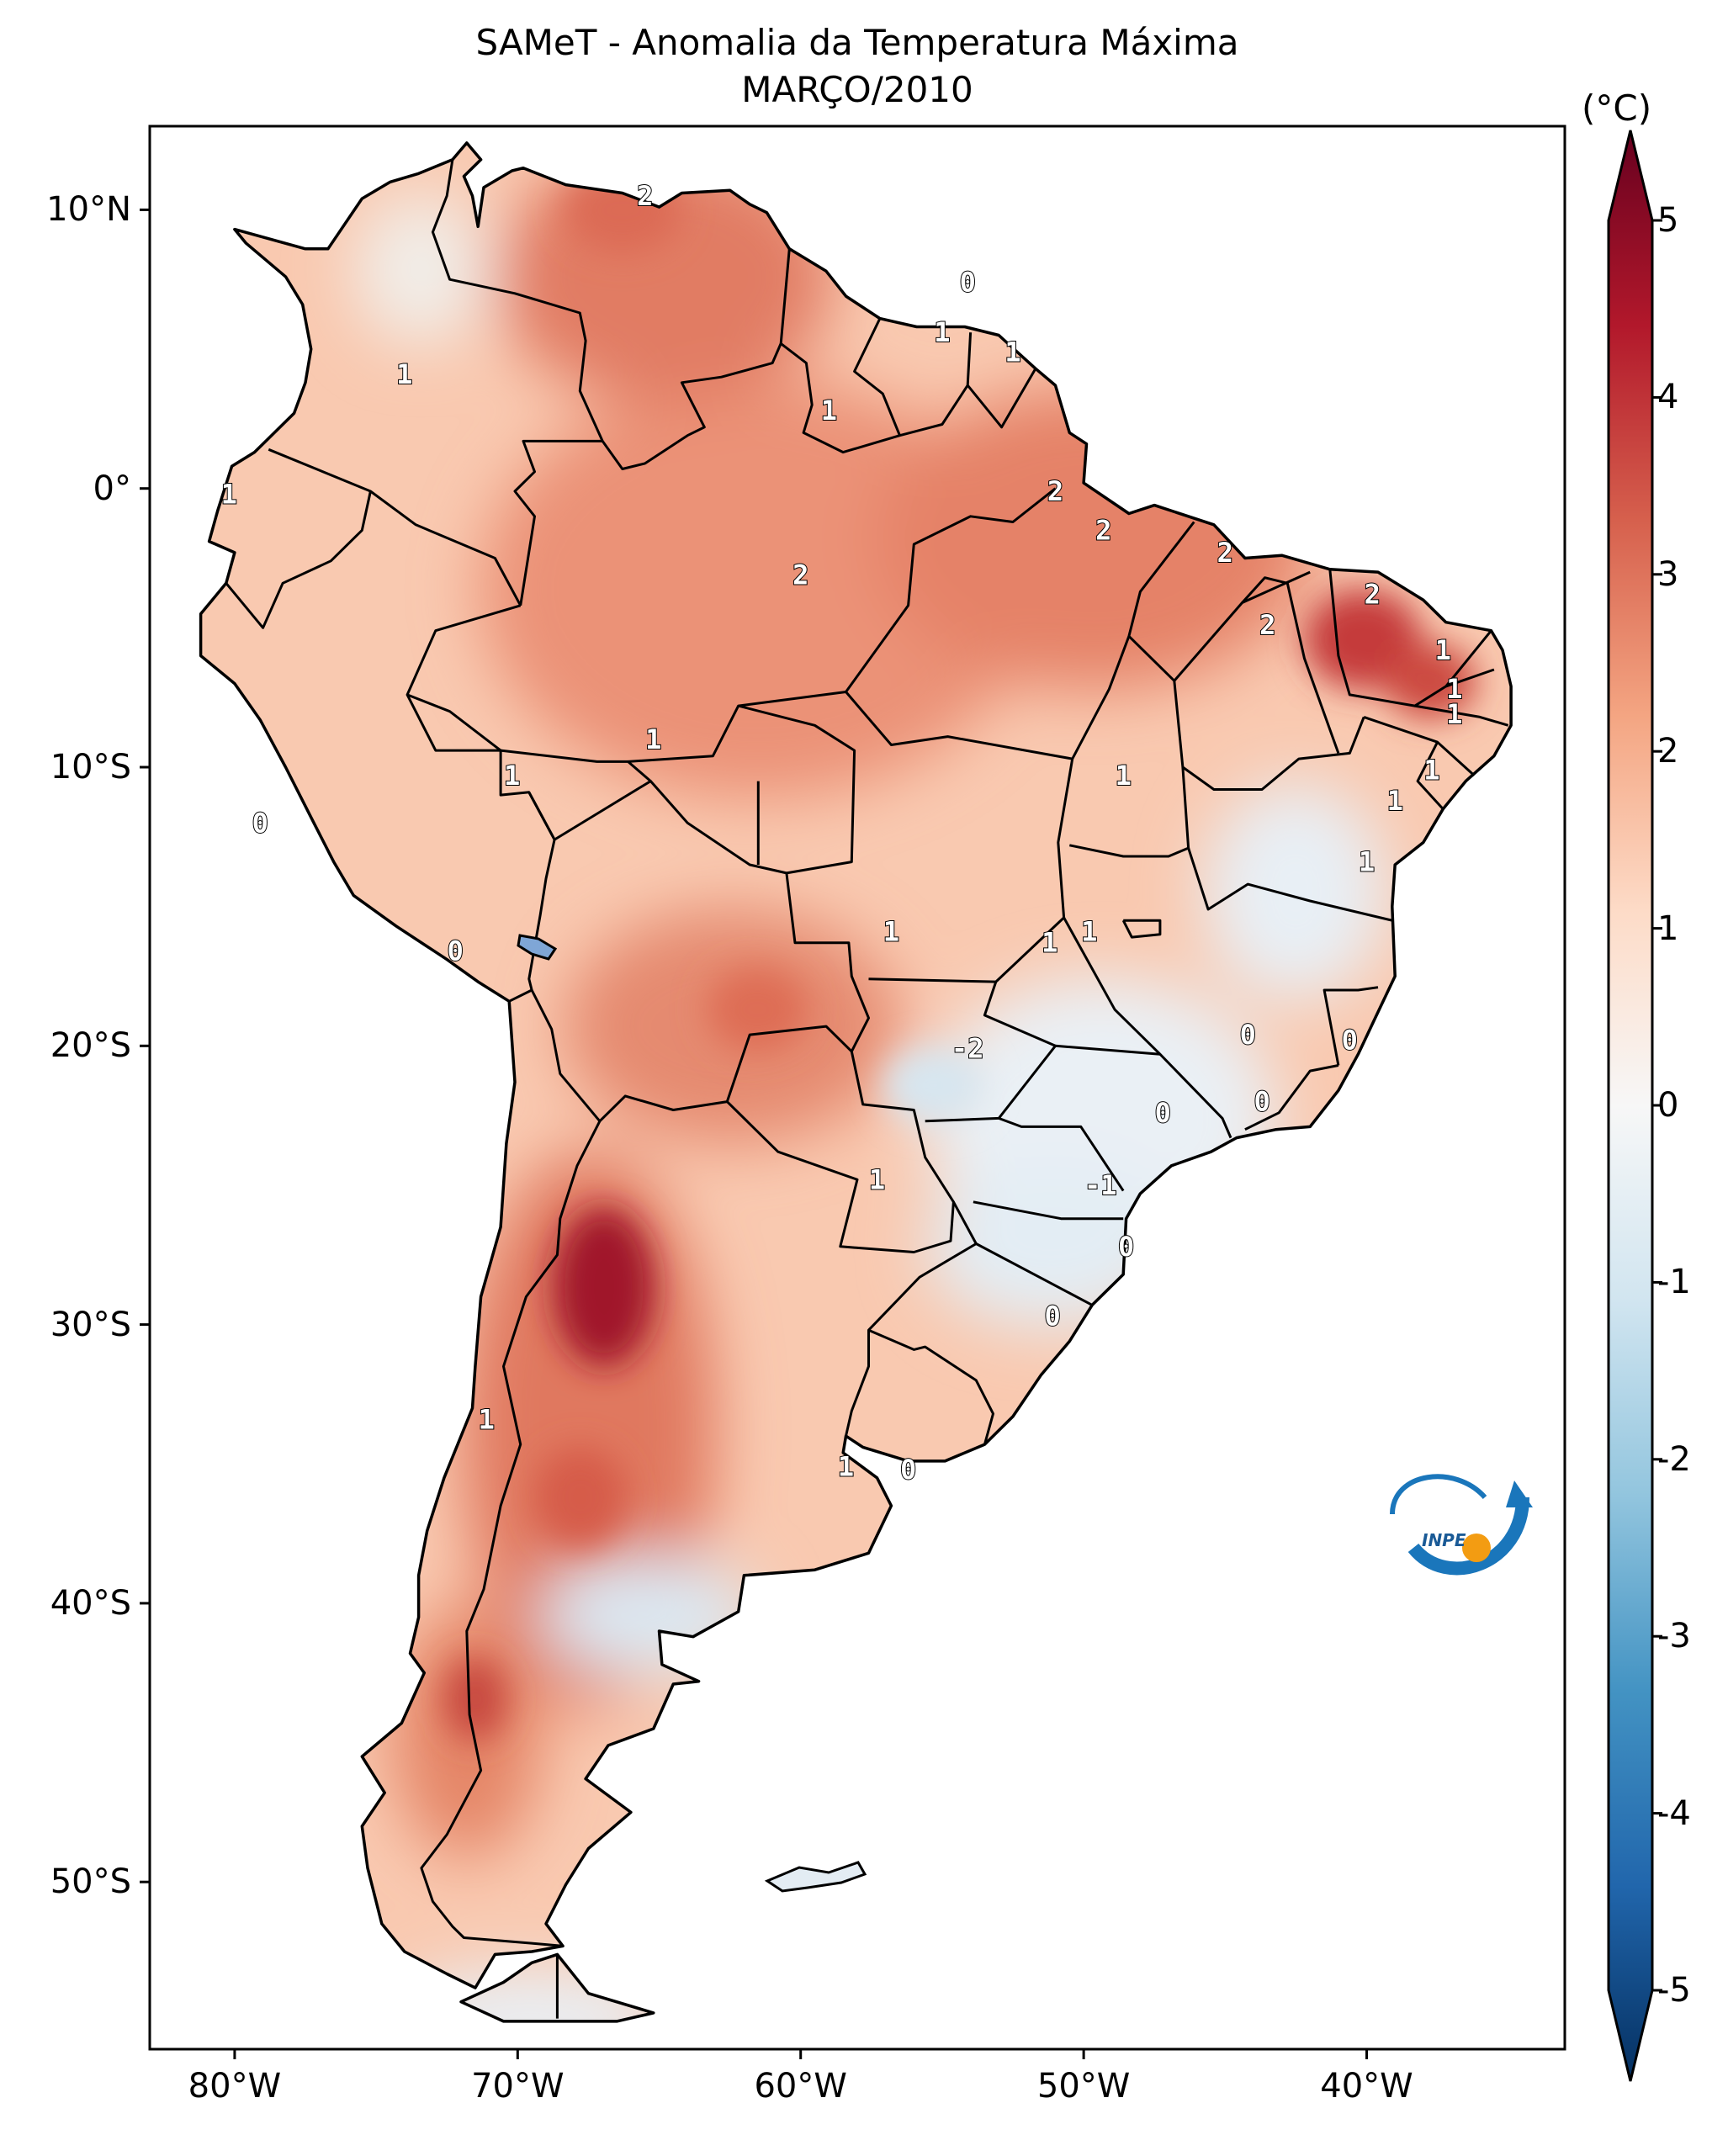 The image size is (1728, 2156). I want to click on anomaly-hotspot-ne2, so click(1430, 681).